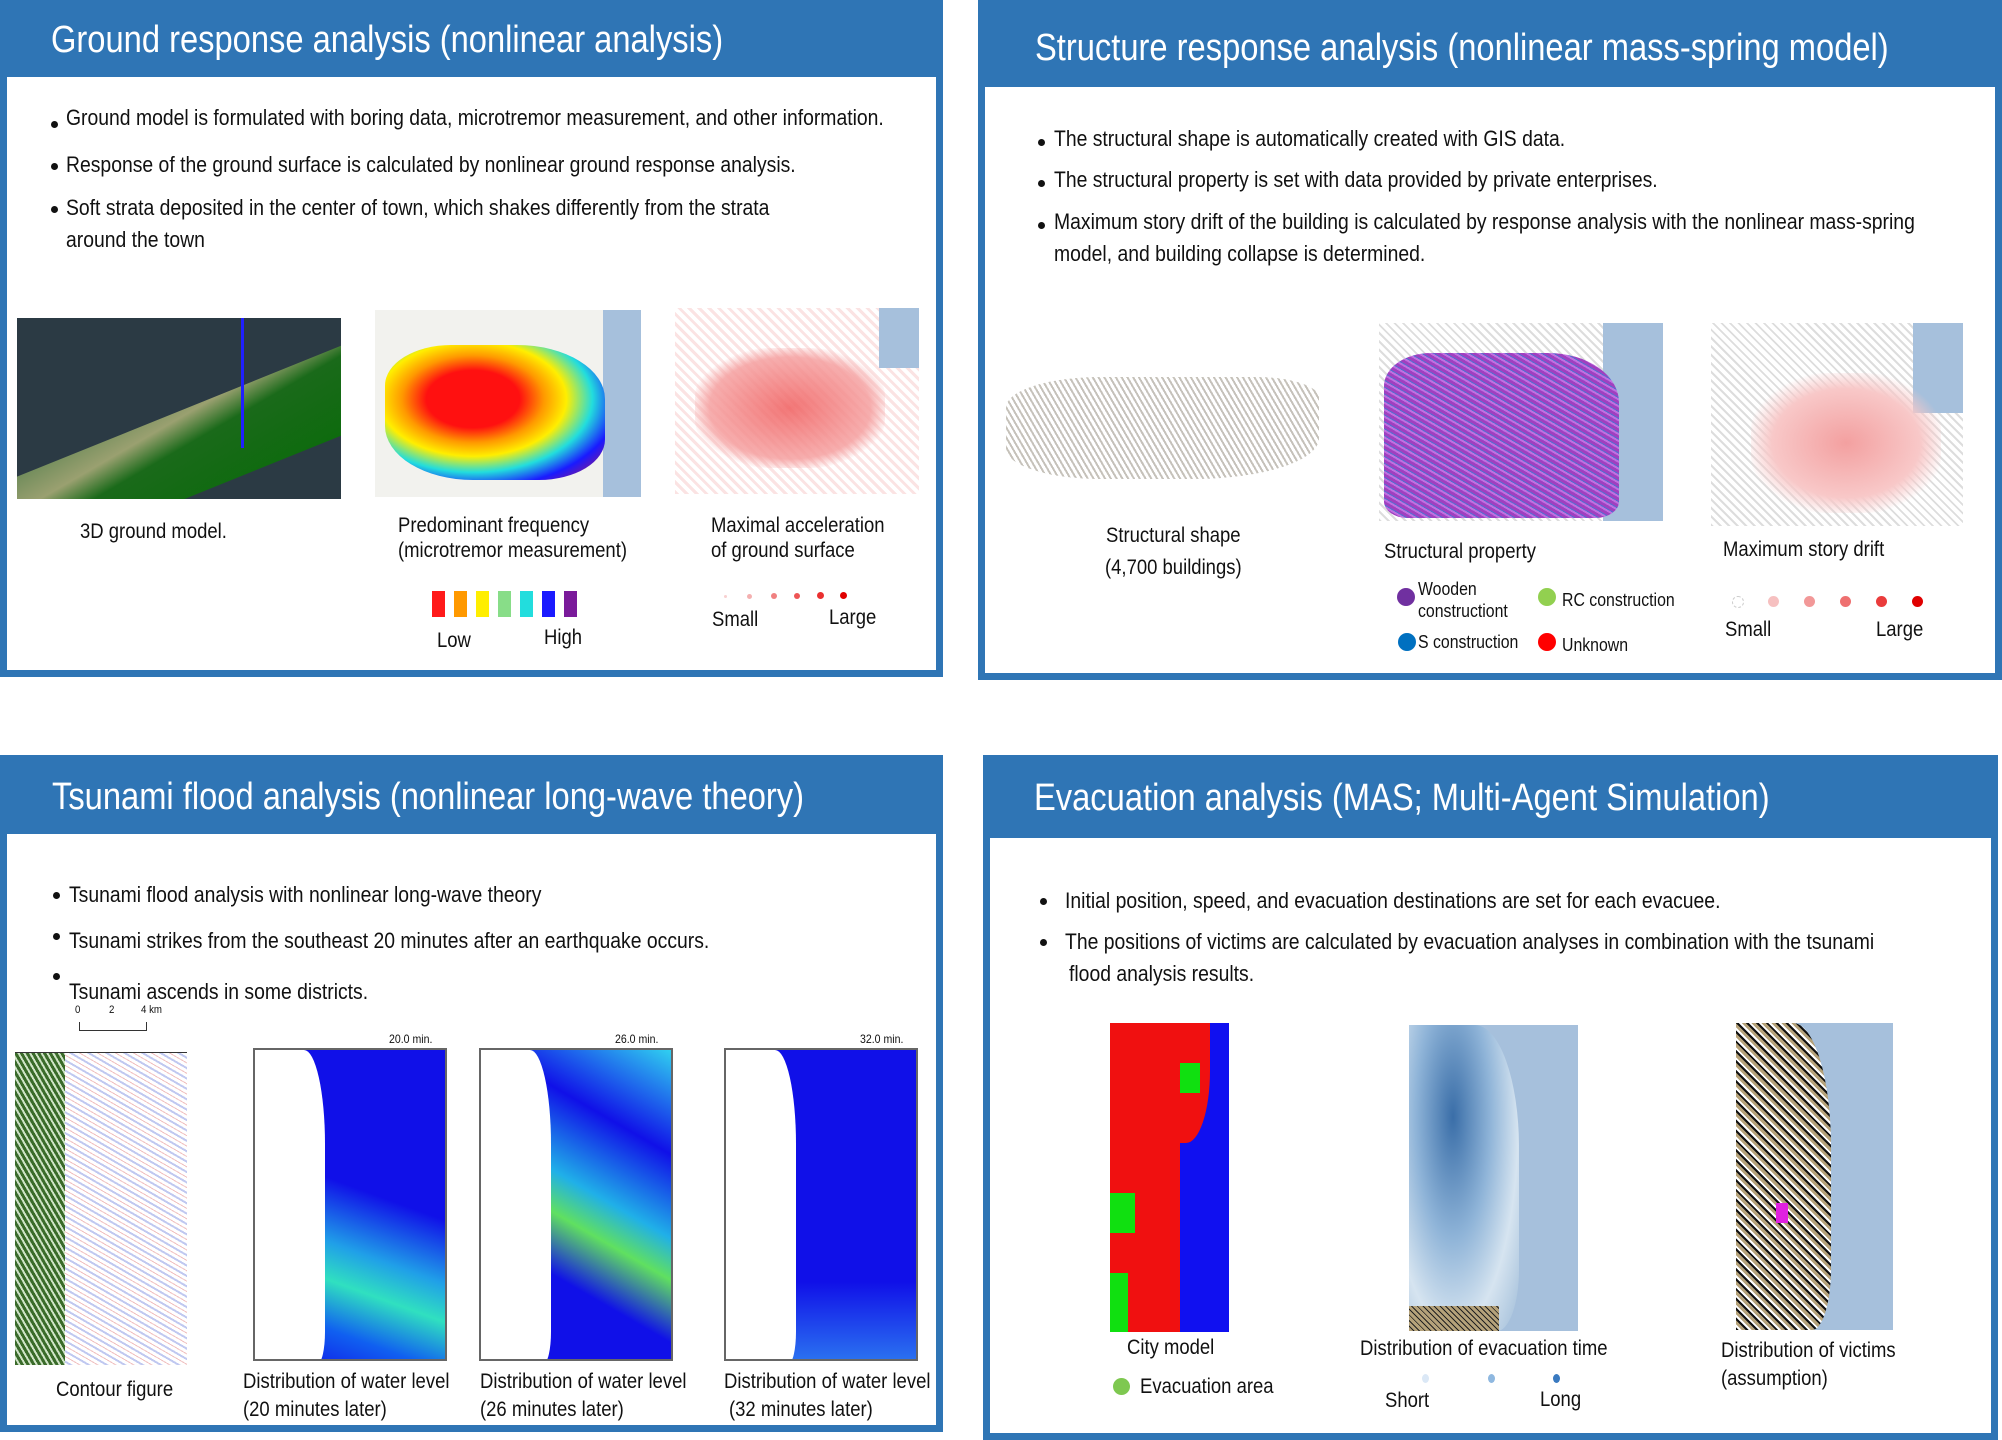  I want to click on figure-caption: (20 minutes later), so click(315, 1409).